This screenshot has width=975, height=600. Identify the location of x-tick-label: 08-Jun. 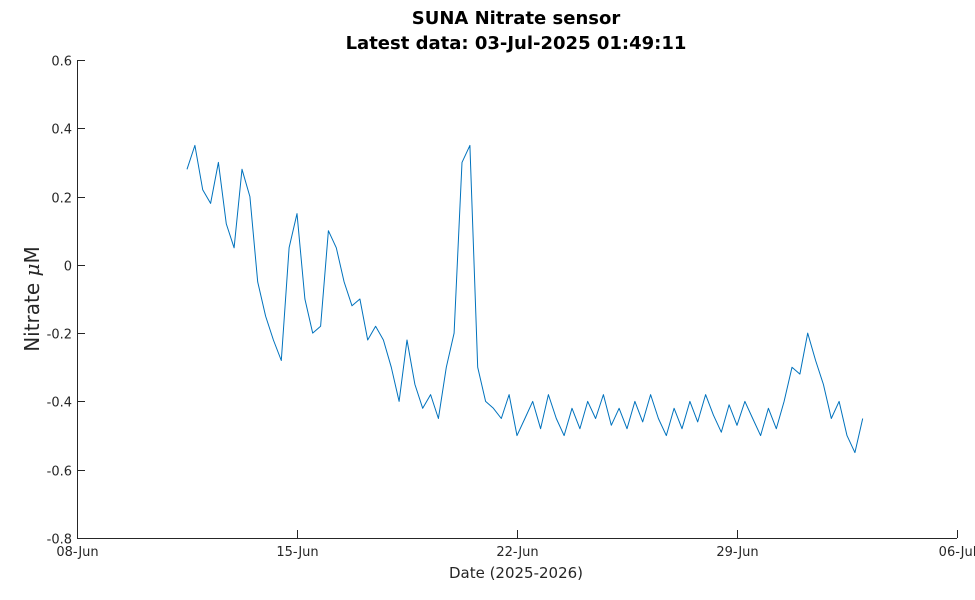
(77, 552).